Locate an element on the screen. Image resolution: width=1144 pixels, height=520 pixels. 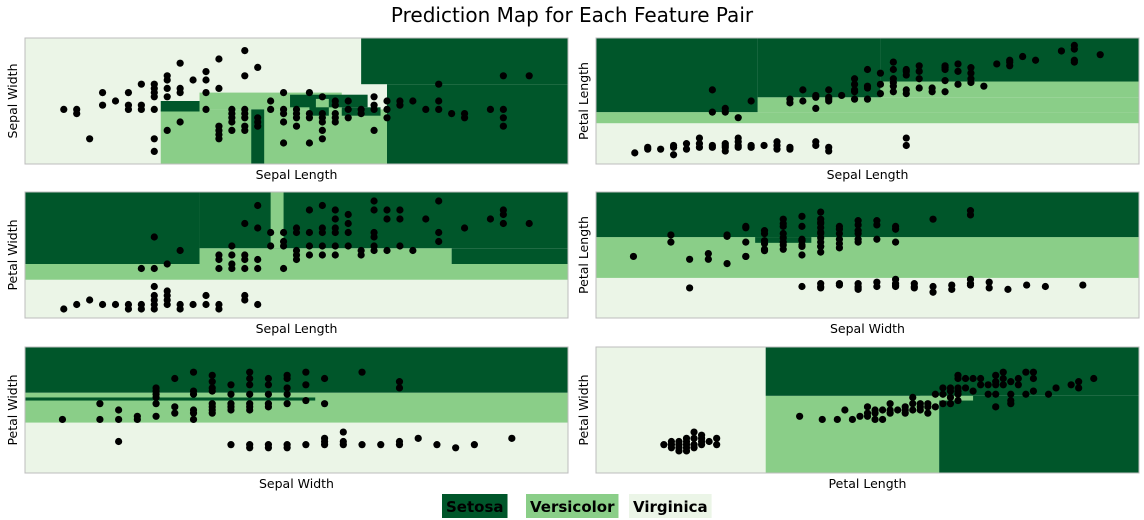
x-axis-label: Sepal Width is located at coordinates (296, 483).